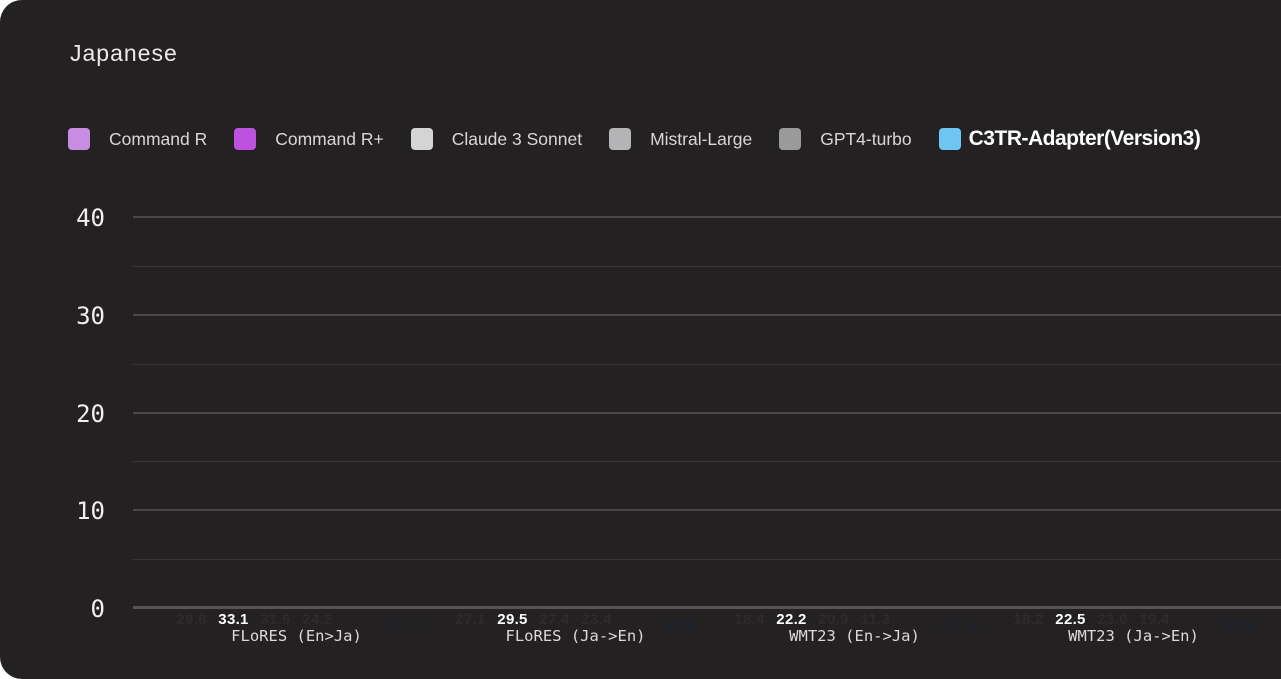 This screenshot has width=1281, height=679. Describe the element at coordinates (1154, 619) in the screenshot. I see `bar-value-label: 19.4` at that location.